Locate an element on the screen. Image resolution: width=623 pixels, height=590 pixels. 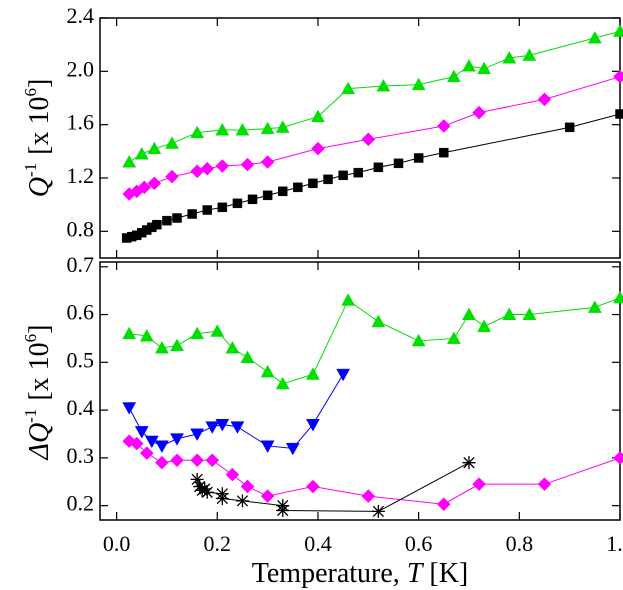
y-tick-label: 0.7 is located at coordinates (81, 264).